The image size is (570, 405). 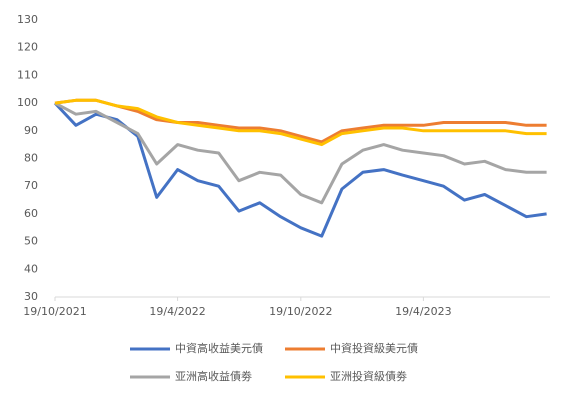 What do you see at coordinates (300, 311) in the screenshot?
I see `x-tick-label: 19/10/2022` at bounding box center [300, 311].